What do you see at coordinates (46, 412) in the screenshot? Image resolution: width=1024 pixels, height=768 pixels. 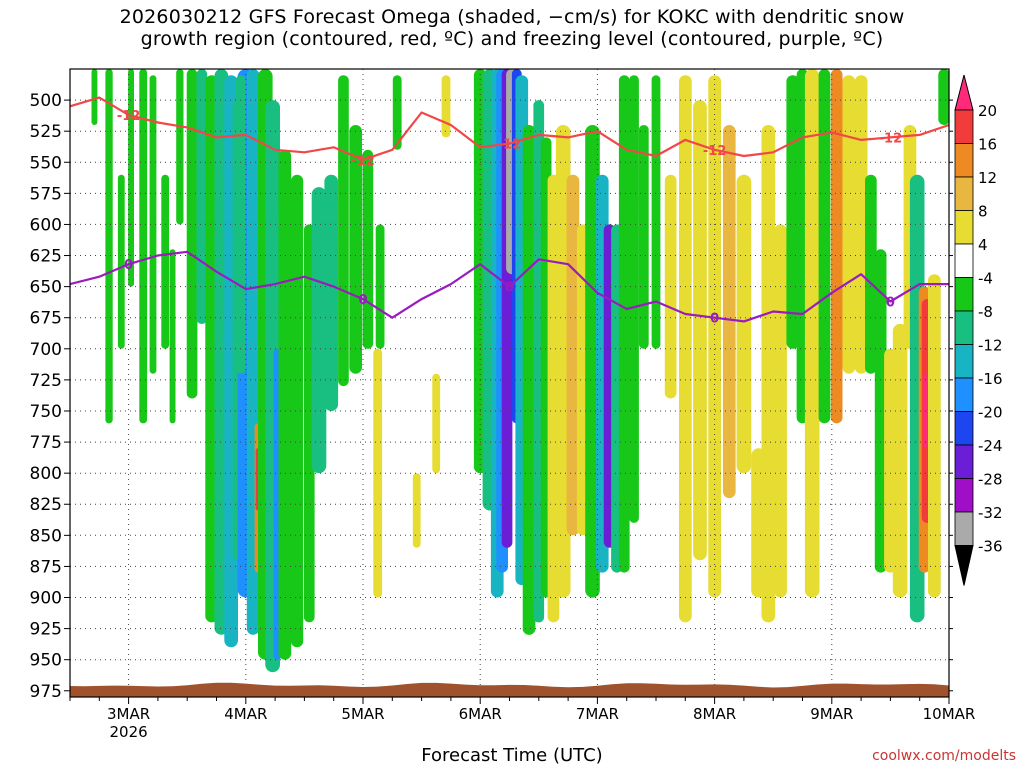 I see `y-tick-label: 750` at bounding box center [46, 412].